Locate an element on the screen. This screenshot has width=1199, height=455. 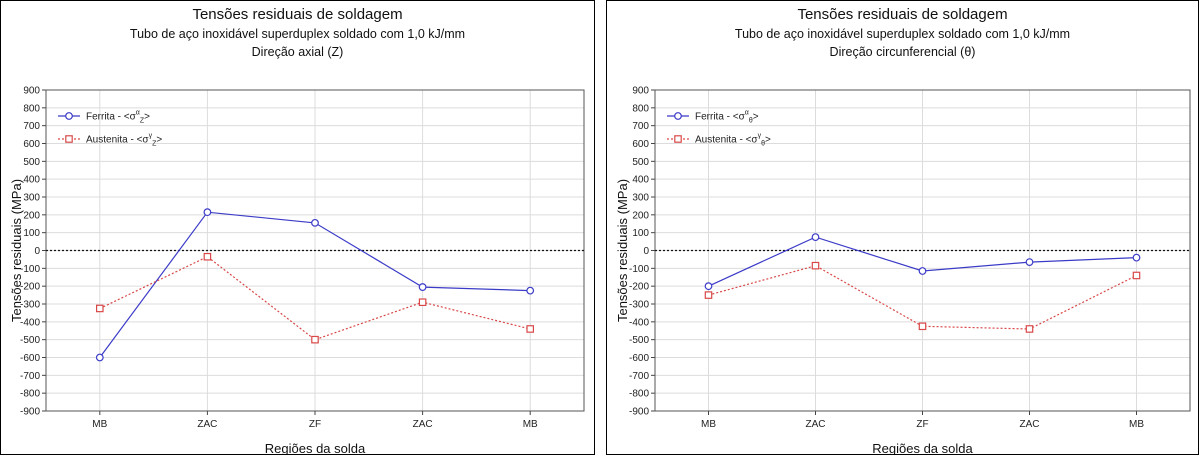
legend-label-austenita: Austenita - <σγθ> is located at coordinates (733, 140).